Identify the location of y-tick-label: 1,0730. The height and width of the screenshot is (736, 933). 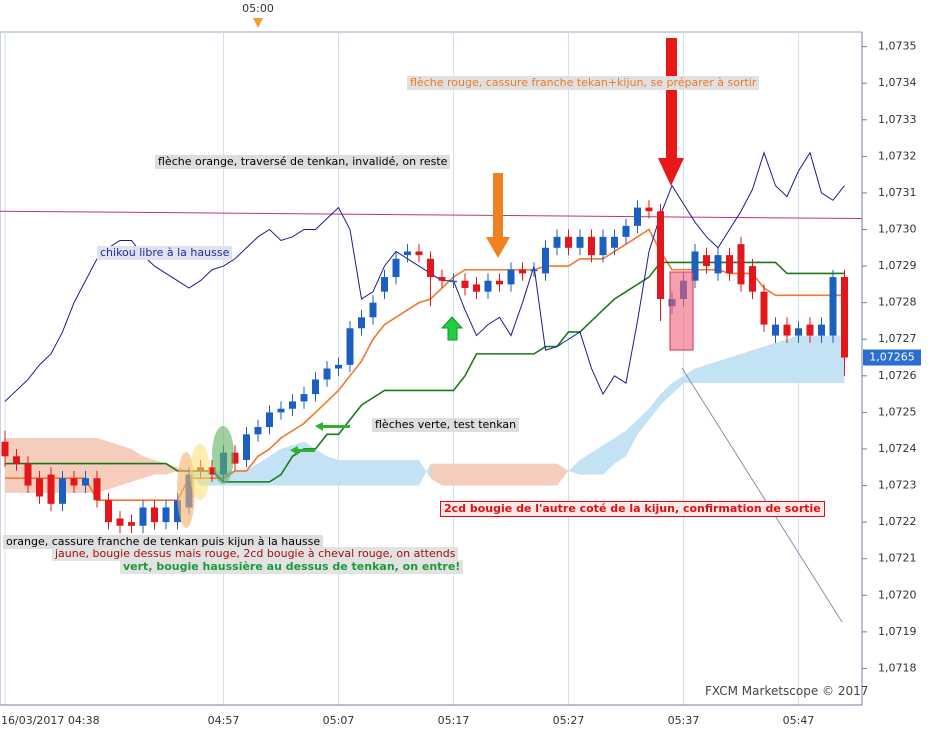
(897, 229).